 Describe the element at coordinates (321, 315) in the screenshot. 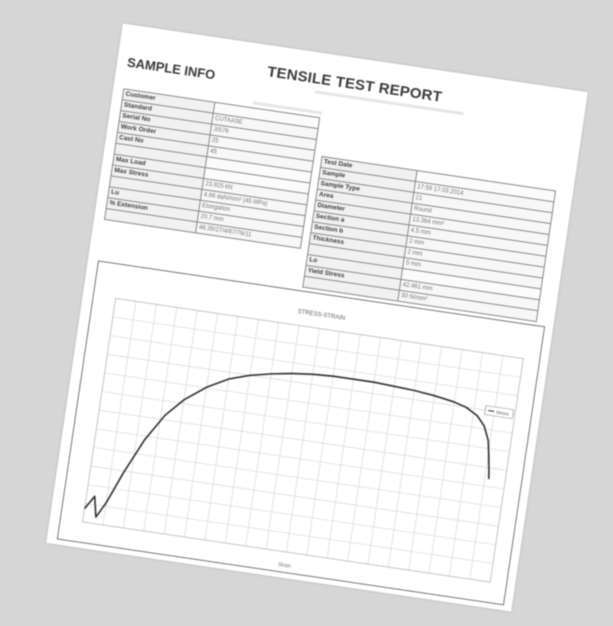

I see `chart-title: STRESS-STRAIN` at that location.